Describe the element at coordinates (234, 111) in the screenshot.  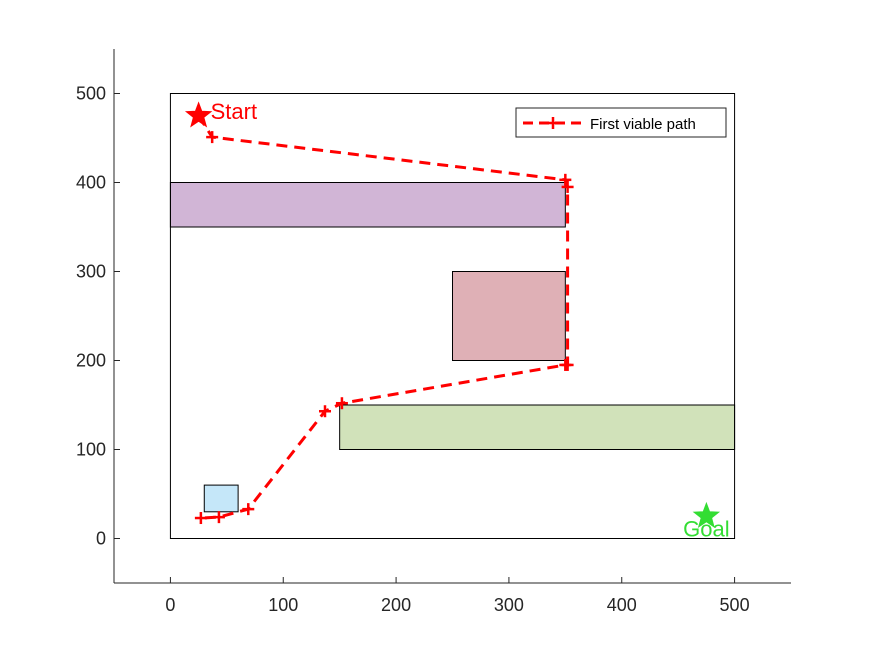
I see `start-label: Start` at that location.